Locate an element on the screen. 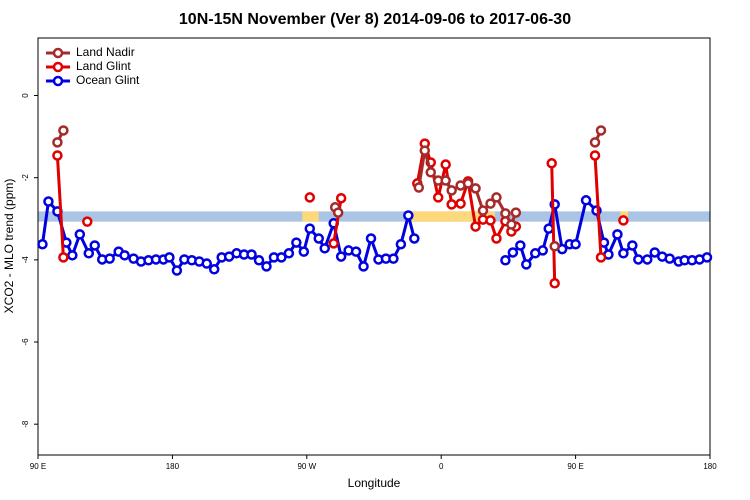 This screenshot has width=750, height=500. x-tick-label: 90 W is located at coordinates (306, 466).